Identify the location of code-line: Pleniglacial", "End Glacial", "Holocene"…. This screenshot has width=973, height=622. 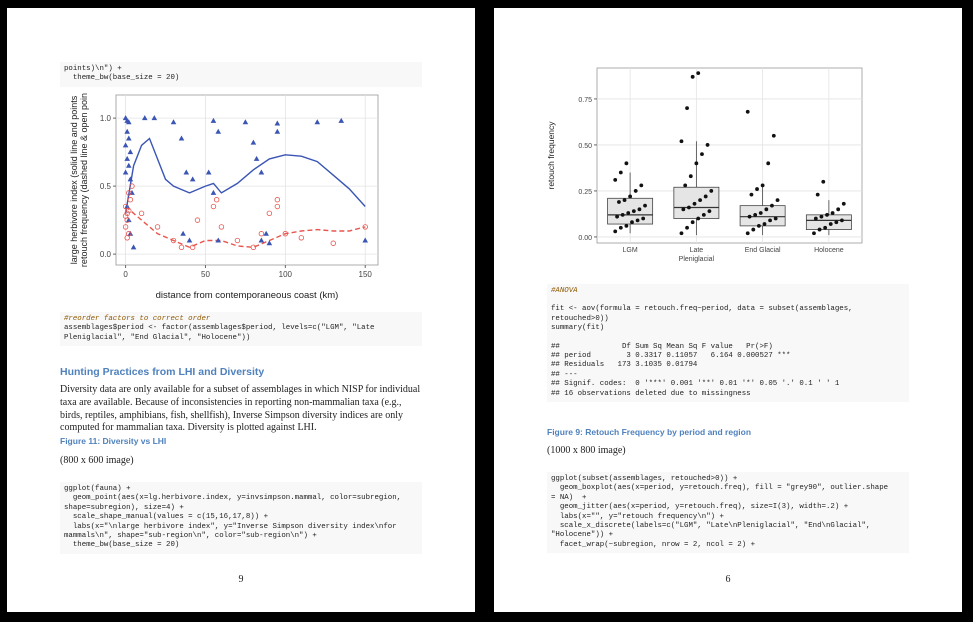
(157, 337).